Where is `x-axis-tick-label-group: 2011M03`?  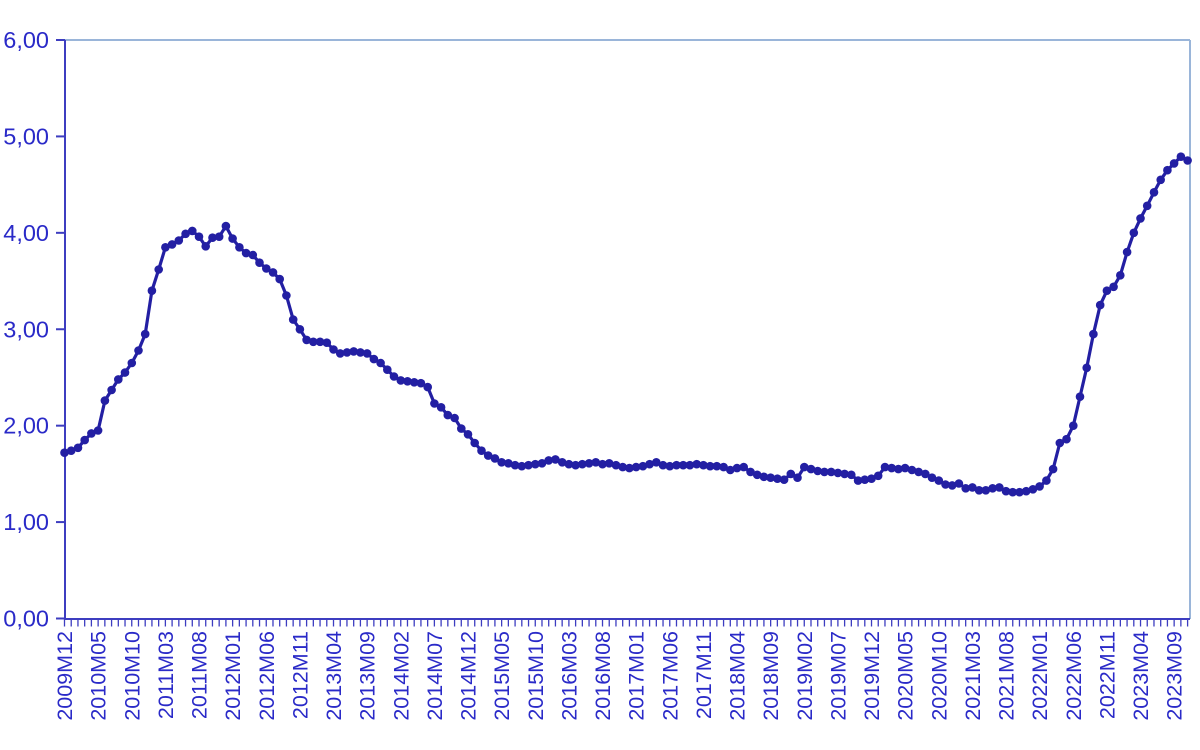 x-axis-tick-label-group: 2011M03 is located at coordinates (166, 675).